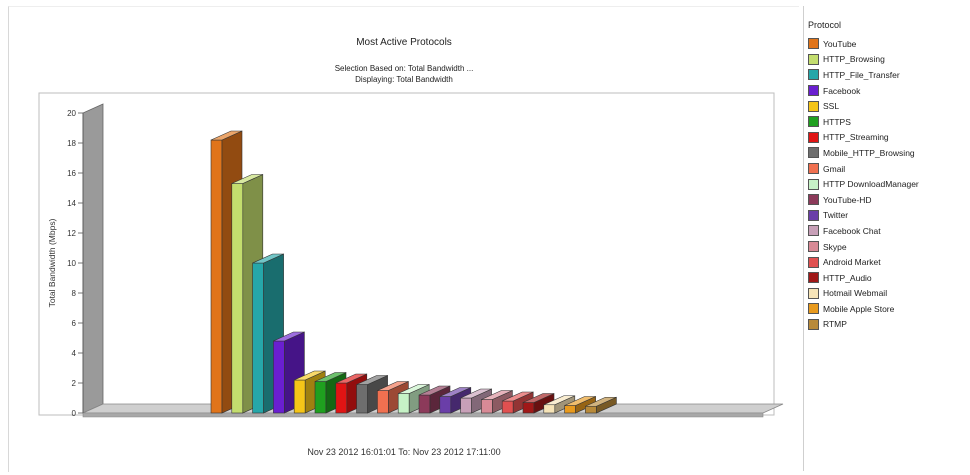  Describe the element at coordinates (863, 247) in the screenshot. I see `legend-item: Skype` at that location.